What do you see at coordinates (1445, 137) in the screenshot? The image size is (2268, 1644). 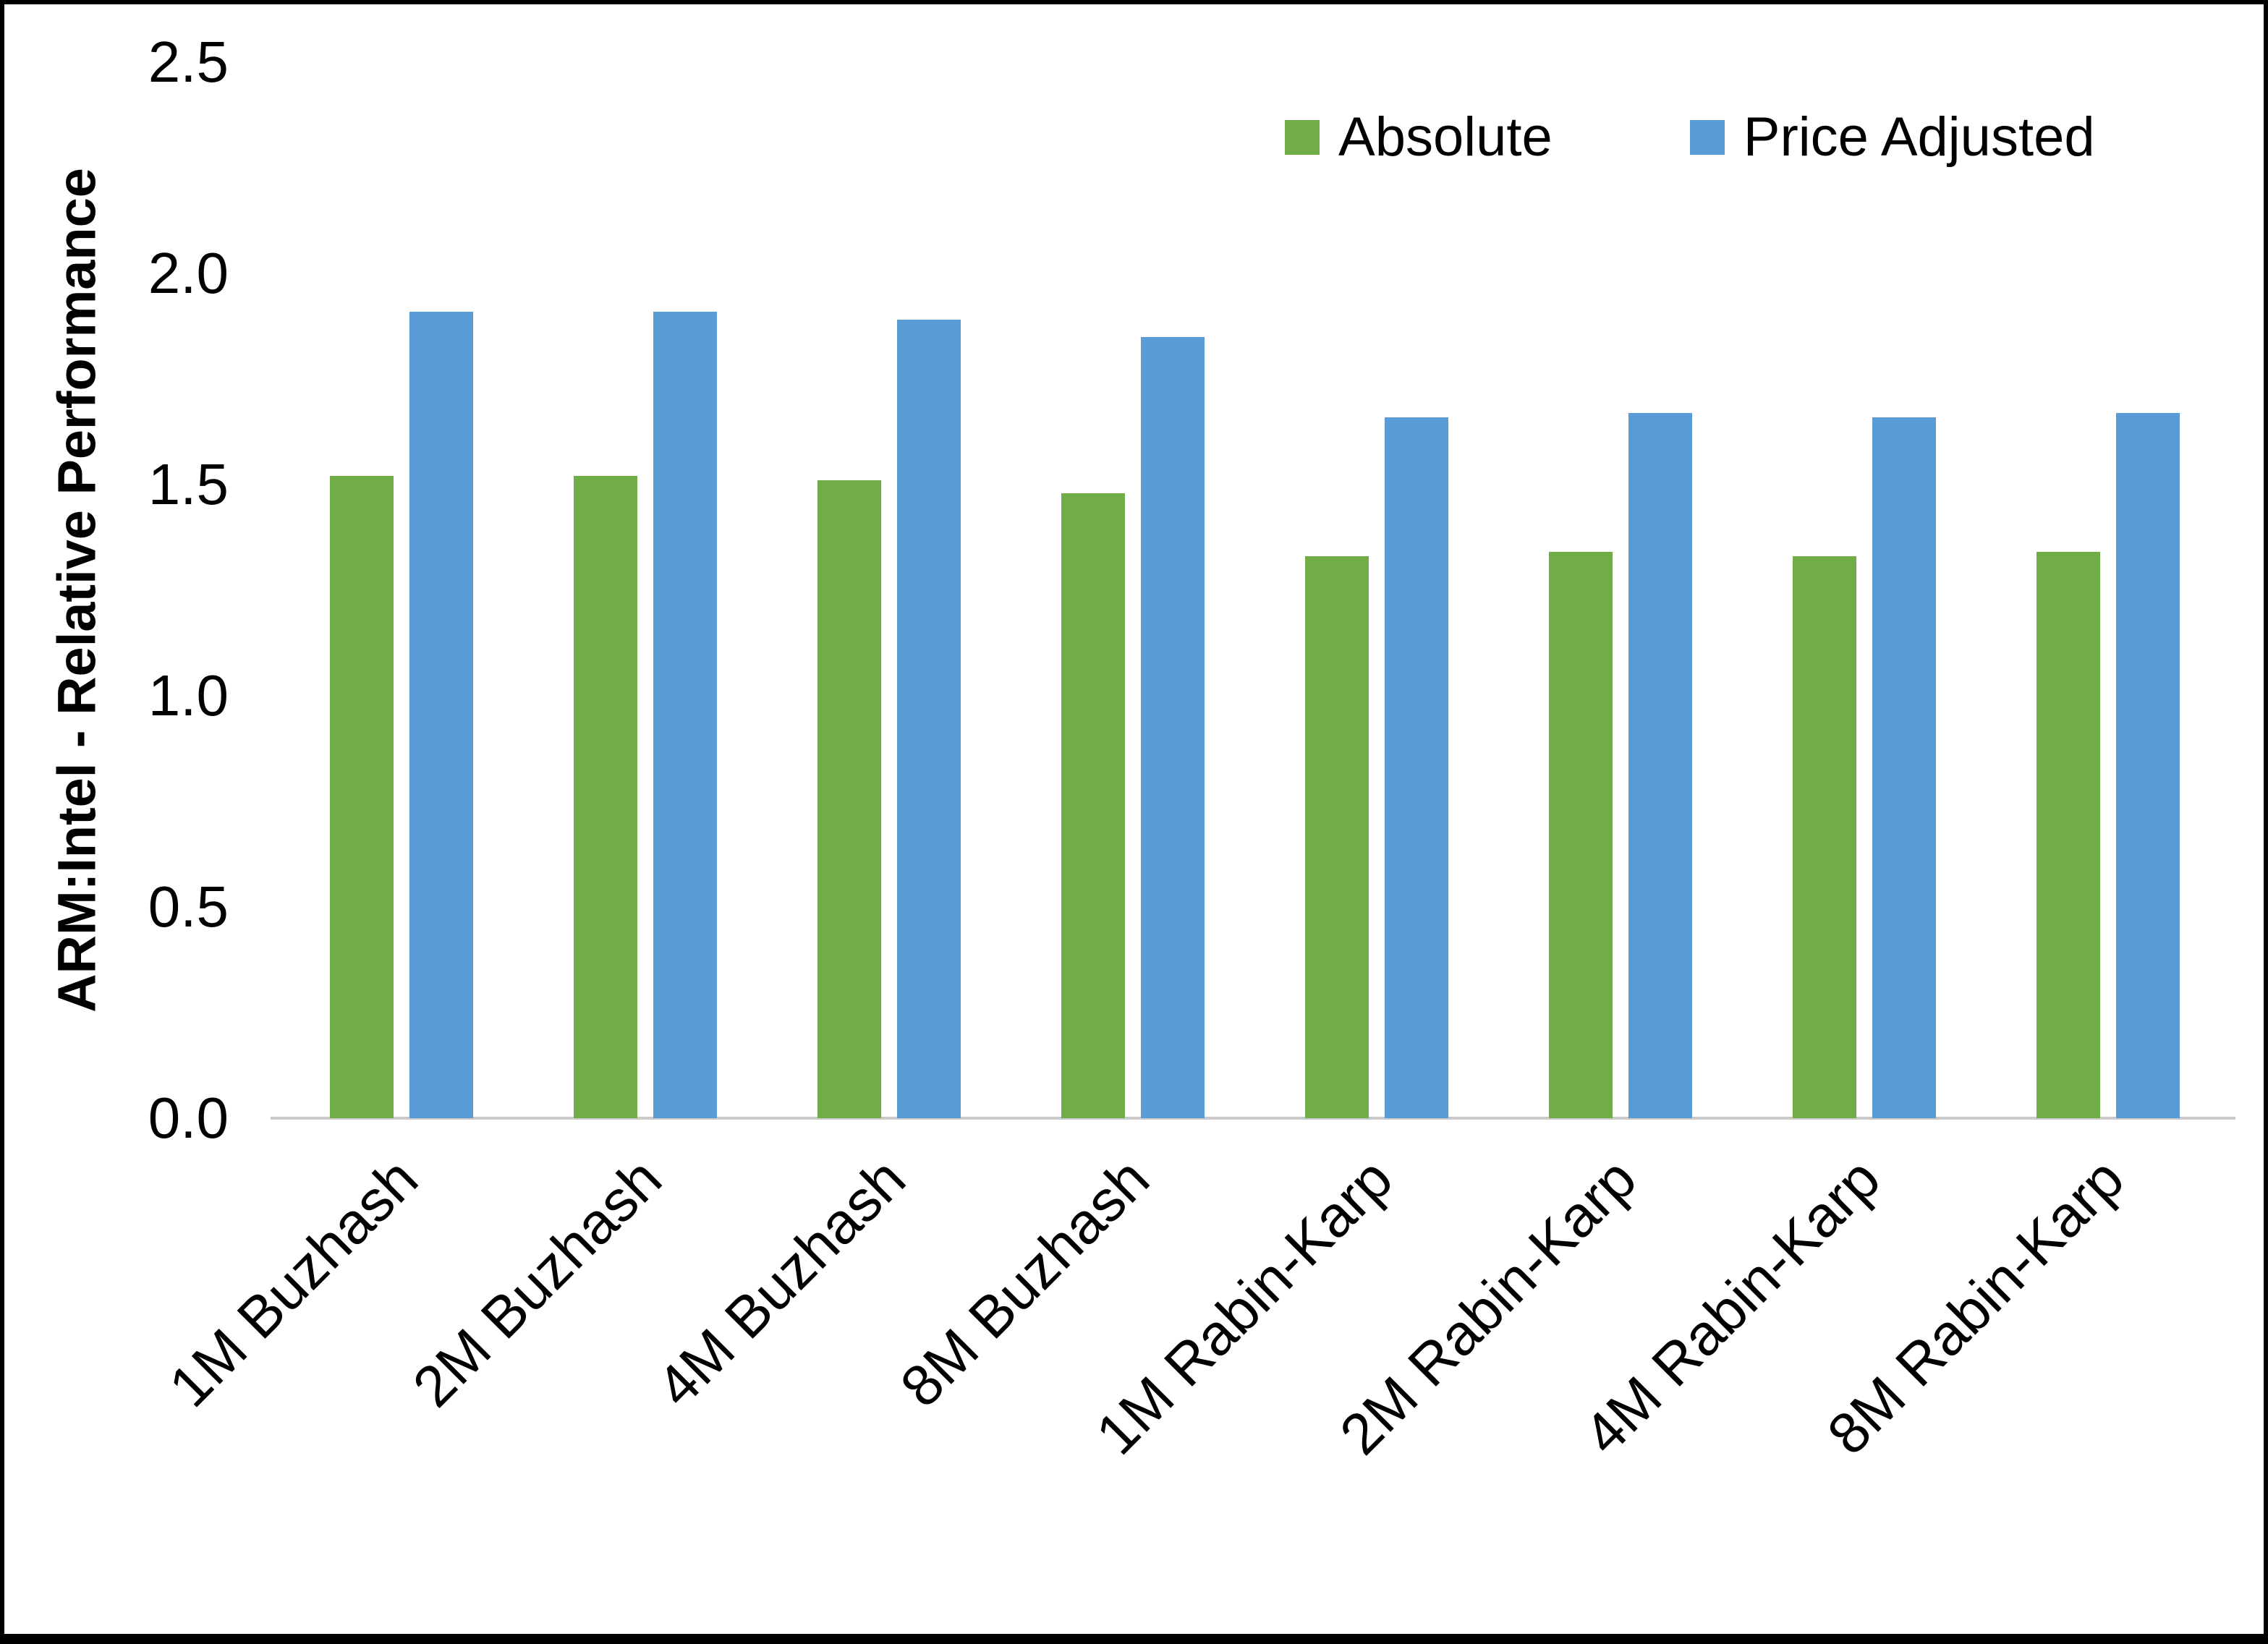 I see `legend-label: Absolute` at bounding box center [1445, 137].